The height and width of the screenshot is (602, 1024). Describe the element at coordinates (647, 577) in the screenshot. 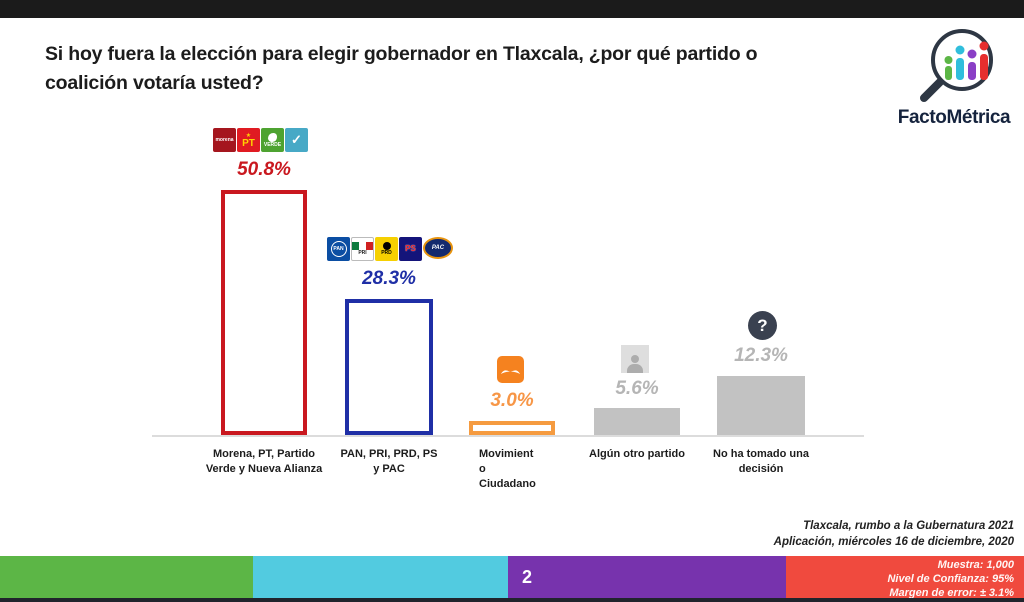

I see `segment-purple: 2` at that location.